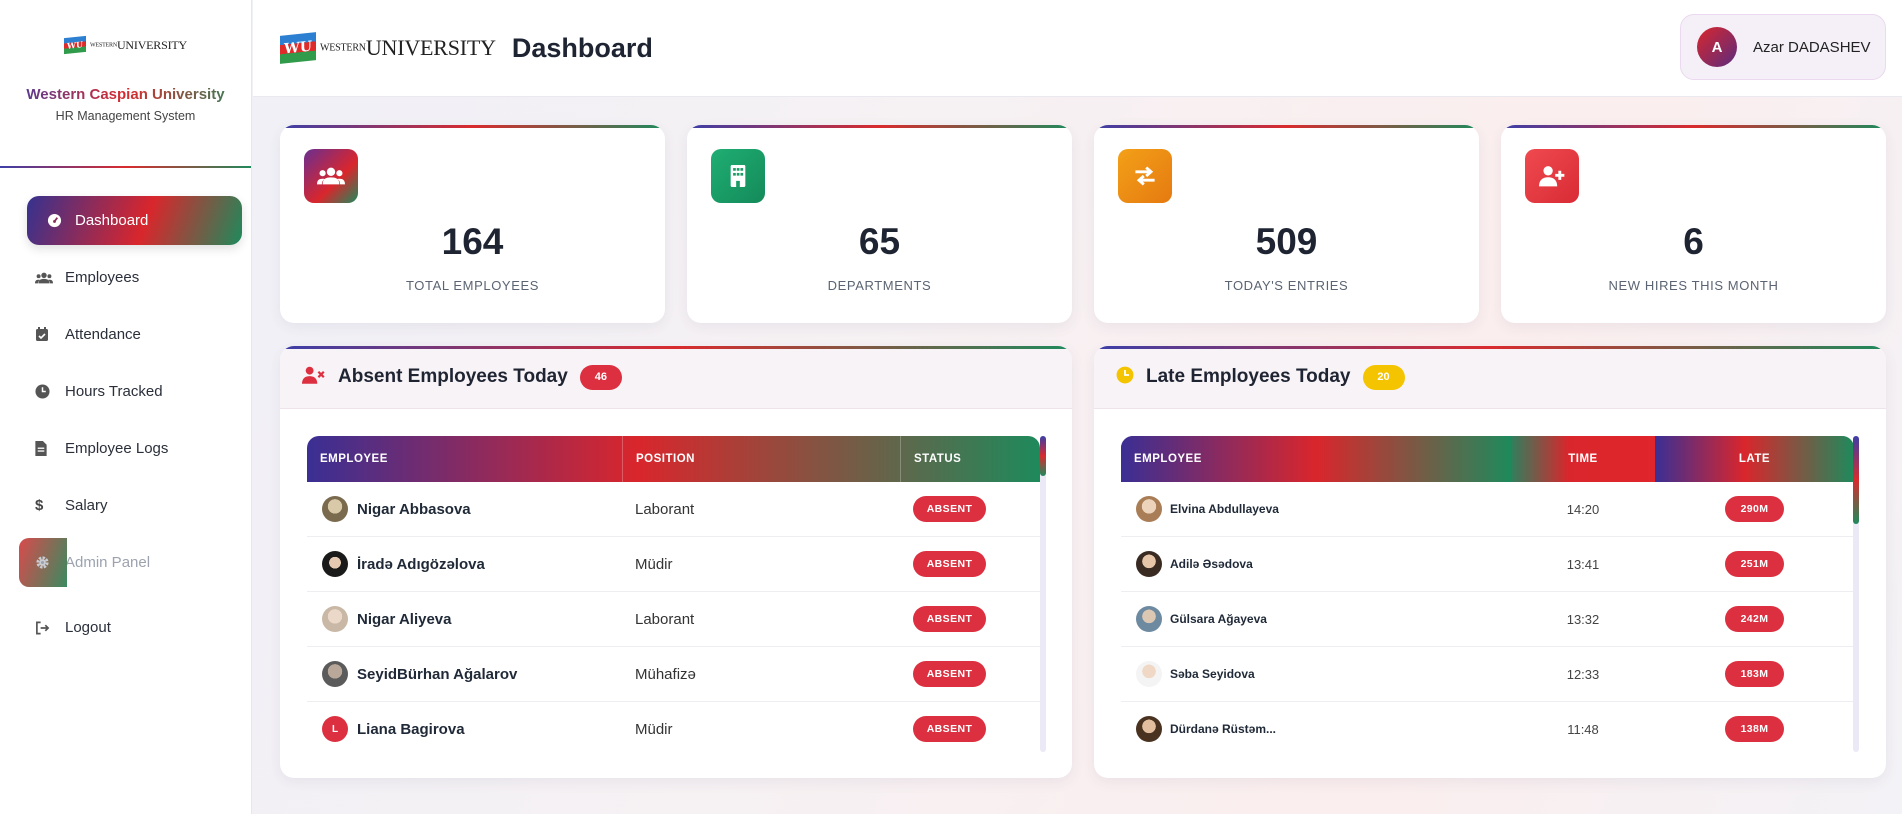  Describe the element at coordinates (1487, 619) in the screenshot. I see `table-row: Gülsara Ağayeva 13:32 242M` at that location.